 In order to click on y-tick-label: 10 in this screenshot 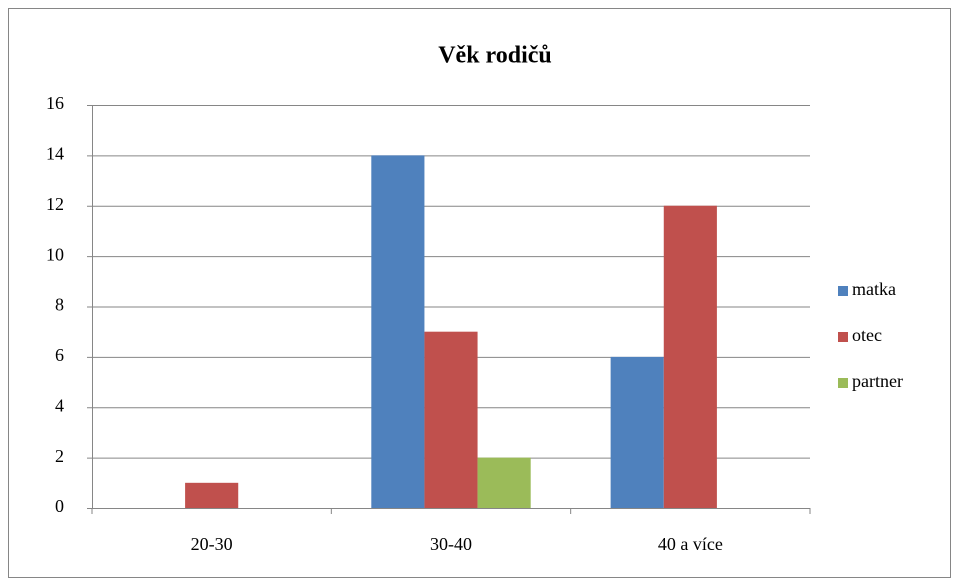, I will do `click(55, 254)`.